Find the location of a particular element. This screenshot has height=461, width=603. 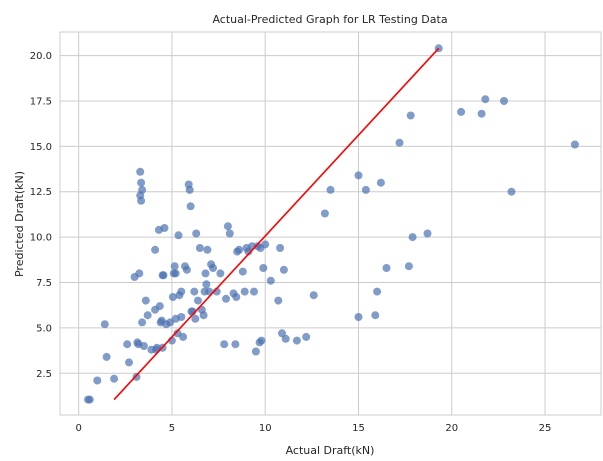

x-tick-label: 10 is located at coordinates (265, 428).